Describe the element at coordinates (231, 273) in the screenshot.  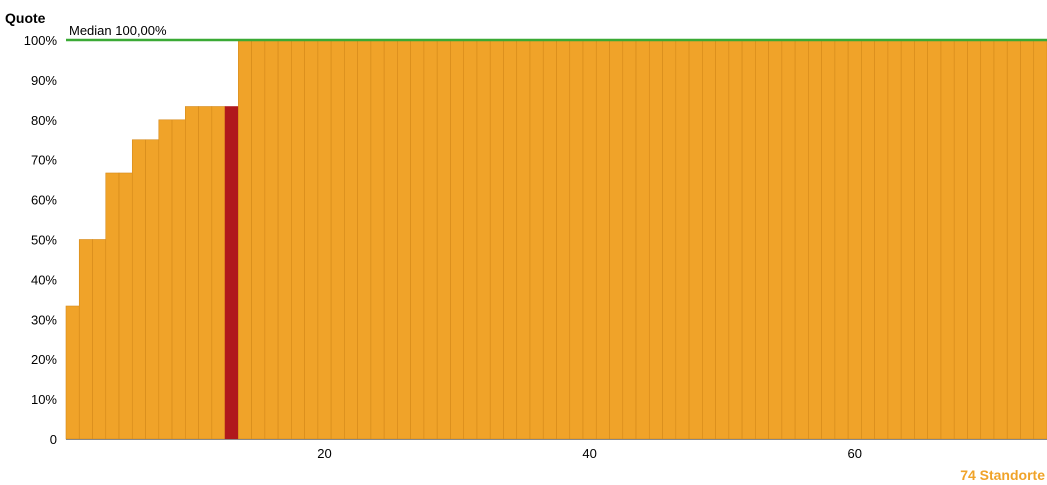
I see `bar-highlighted` at that location.